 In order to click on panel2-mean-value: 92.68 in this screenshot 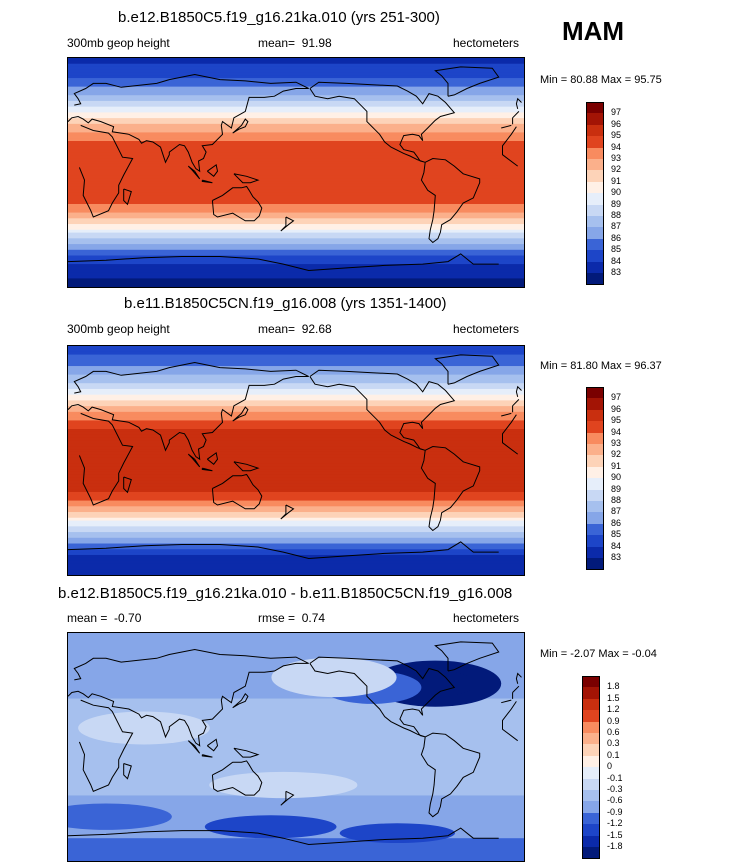, I will do `click(316, 329)`.